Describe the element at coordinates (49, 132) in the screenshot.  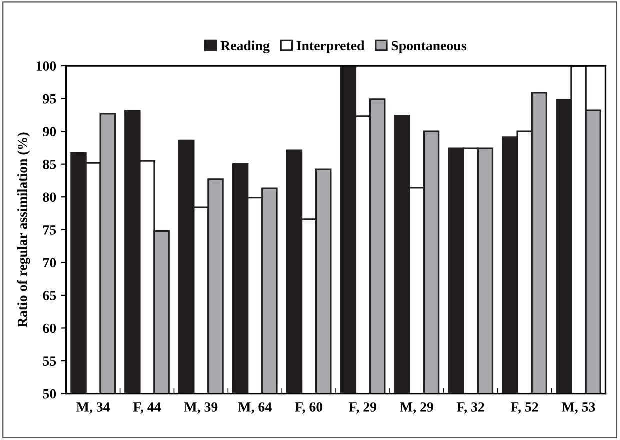
I see `y-tick-label: 90` at that location.